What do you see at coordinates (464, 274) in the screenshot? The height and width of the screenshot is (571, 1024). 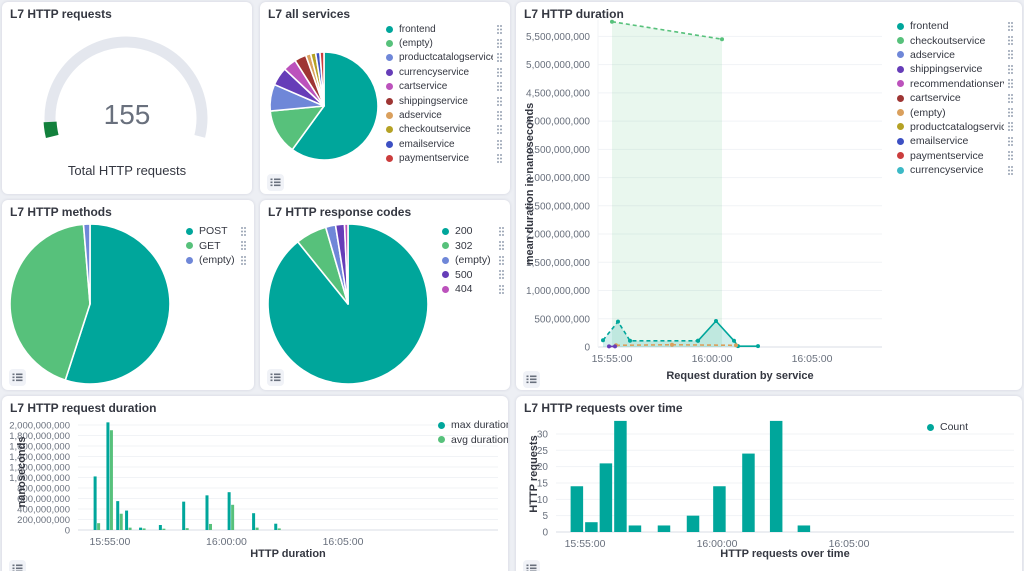 I see `legend-item-label: 500` at bounding box center [464, 274].